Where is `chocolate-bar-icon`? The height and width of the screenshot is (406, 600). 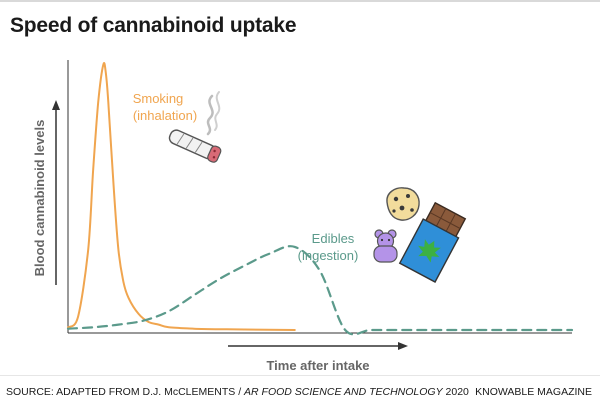 chocolate-bar-icon is located at coordinates (432, 242).